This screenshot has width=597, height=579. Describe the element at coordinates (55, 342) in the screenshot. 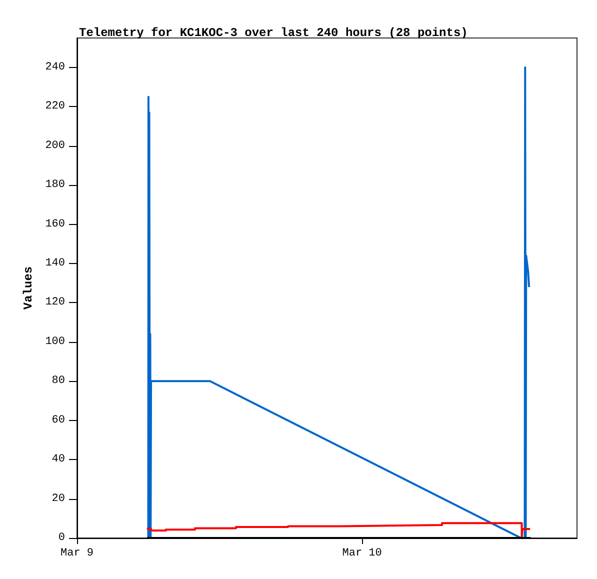

I see `y-tick-label: 100` at that location.